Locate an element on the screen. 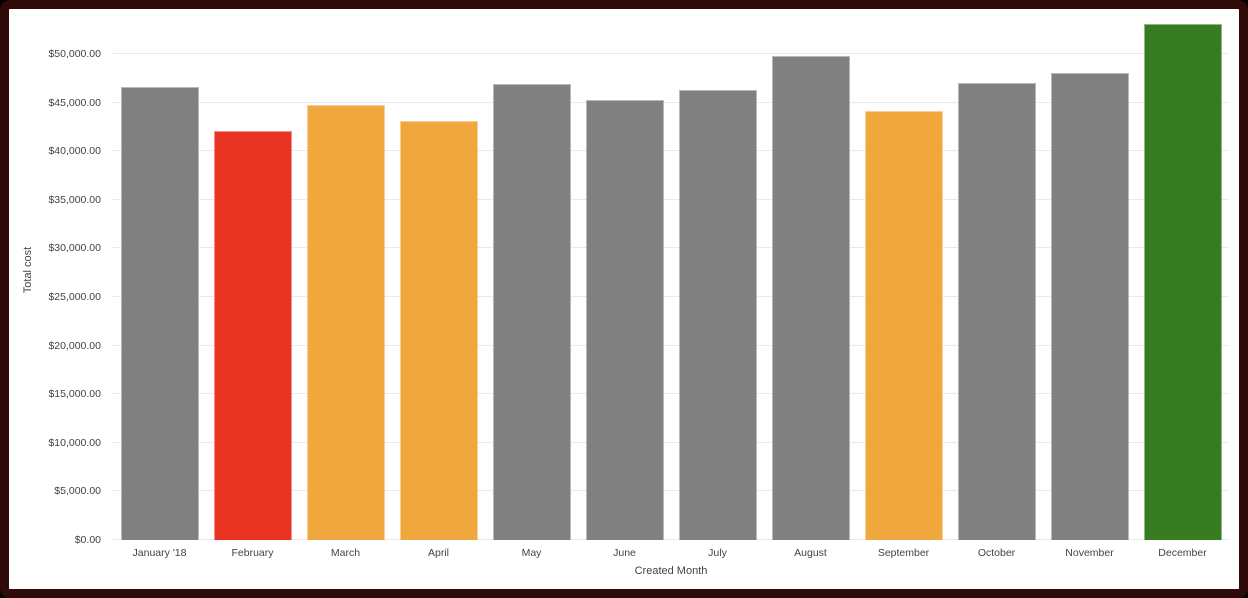 The width and height of the screenshot is (1248, 598). x-tick-label-september: September is located at coordinates (903, 553).